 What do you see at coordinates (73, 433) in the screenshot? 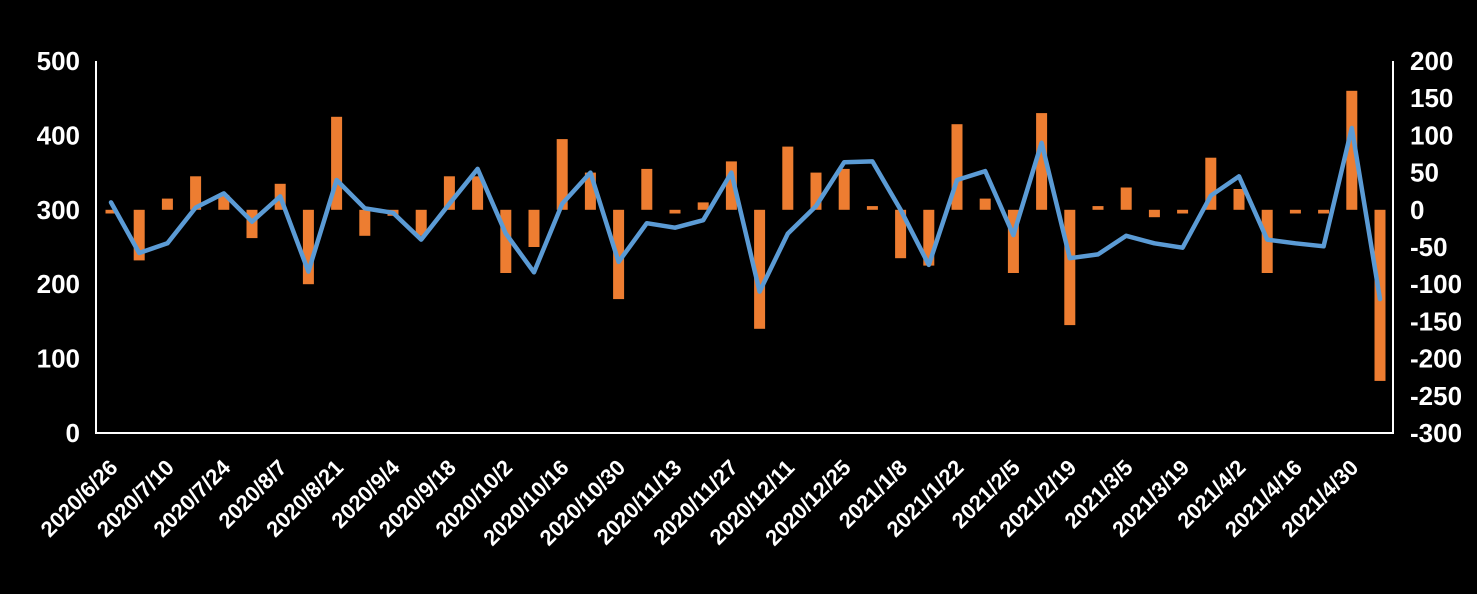
I see `left-axis-tick-label: 0` at bounding box center [73, 433].